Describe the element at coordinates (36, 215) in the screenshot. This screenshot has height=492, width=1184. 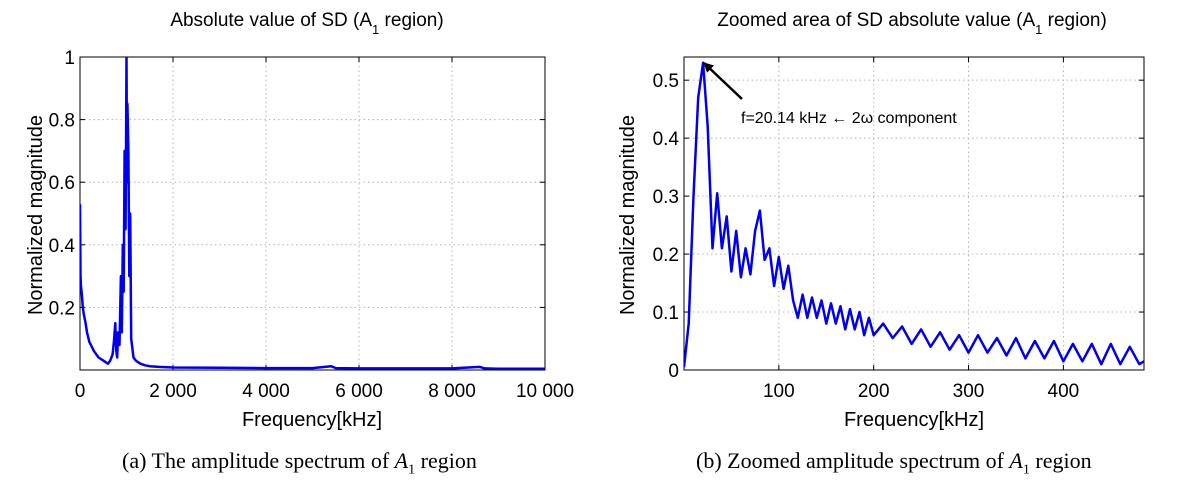
I see `chart-a-ylabel: Normalized magnitude` at that location.